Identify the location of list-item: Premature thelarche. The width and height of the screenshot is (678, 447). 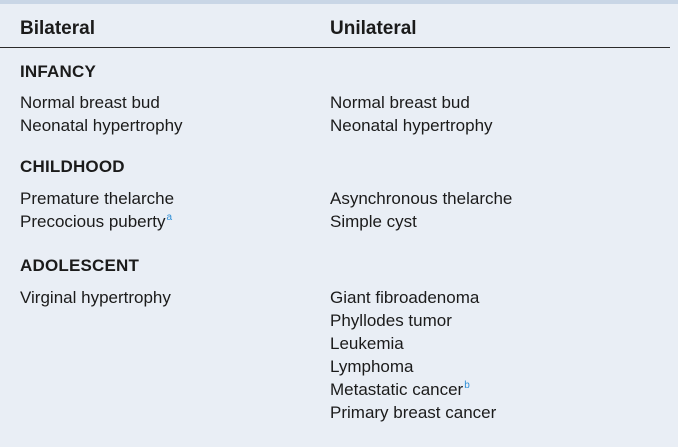
(97, 198).